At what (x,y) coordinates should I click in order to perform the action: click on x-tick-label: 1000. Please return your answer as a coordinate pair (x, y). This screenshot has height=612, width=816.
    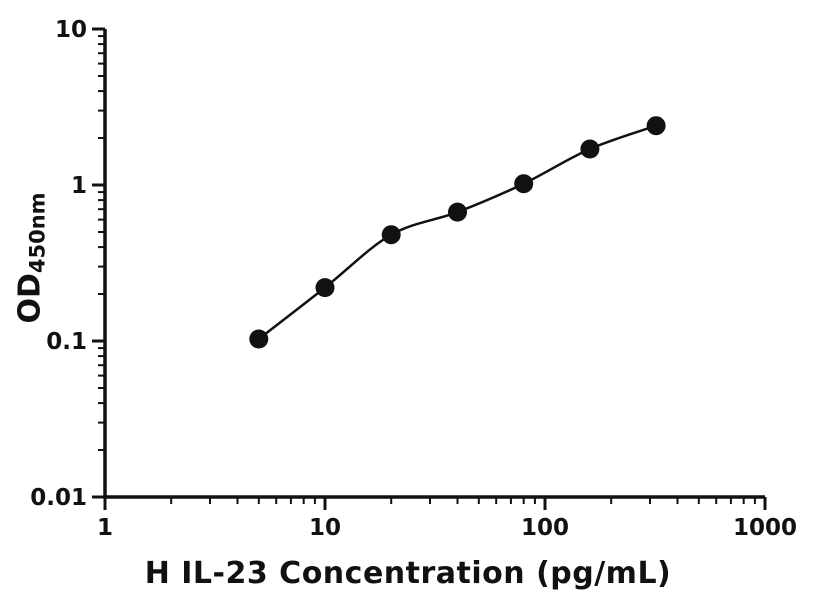
    Looking at the image, I should click on (765, 528).